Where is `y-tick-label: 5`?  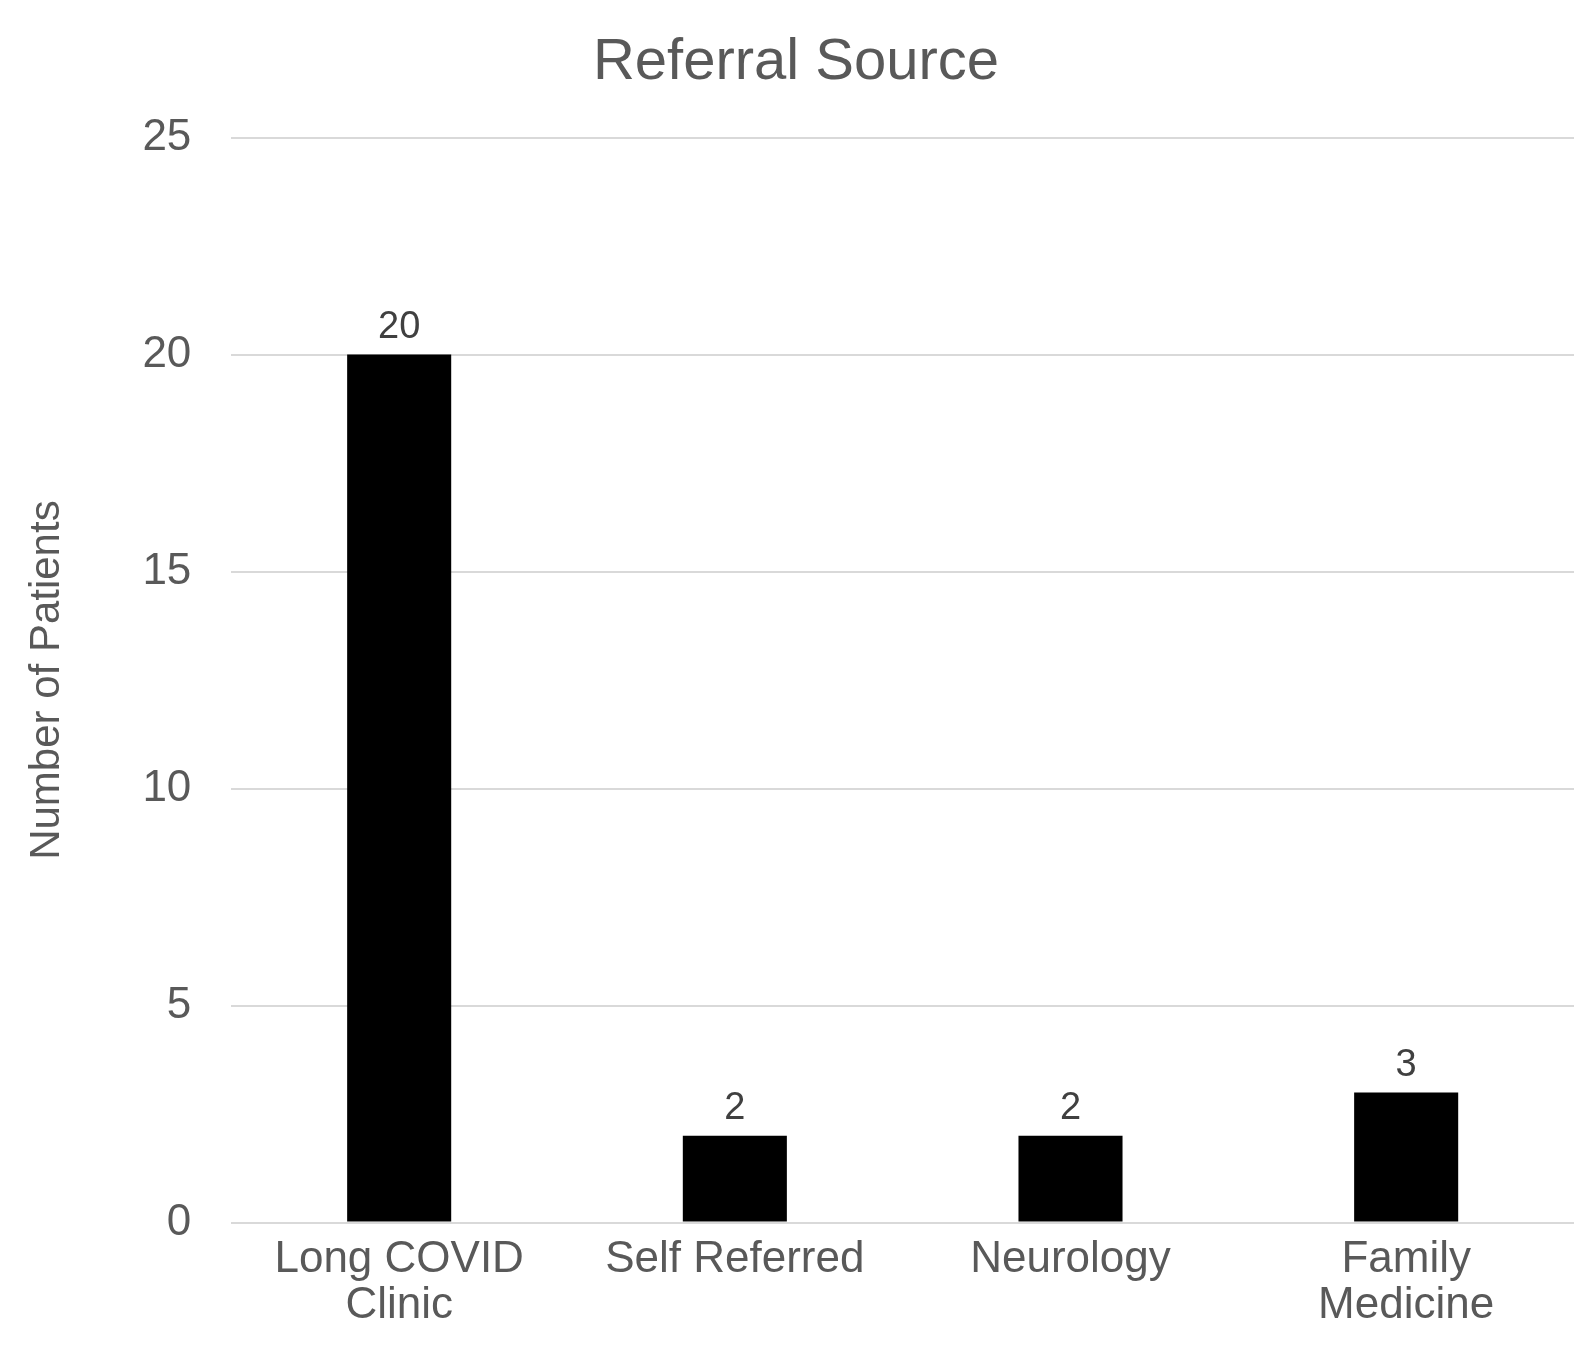
y-tick-label: 5 is located at coordinates (179, 1002).